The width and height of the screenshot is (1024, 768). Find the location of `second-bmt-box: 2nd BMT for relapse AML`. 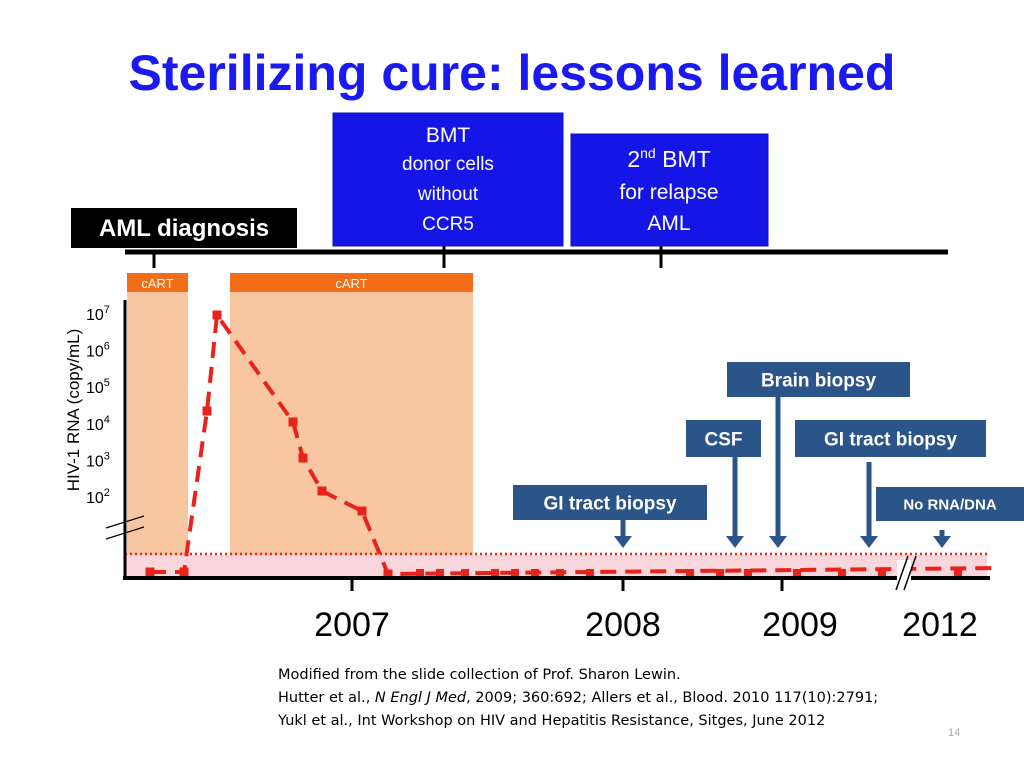

second-bmt-box: 2nd BMT for relapse AML is located at coordinates (669, 190).